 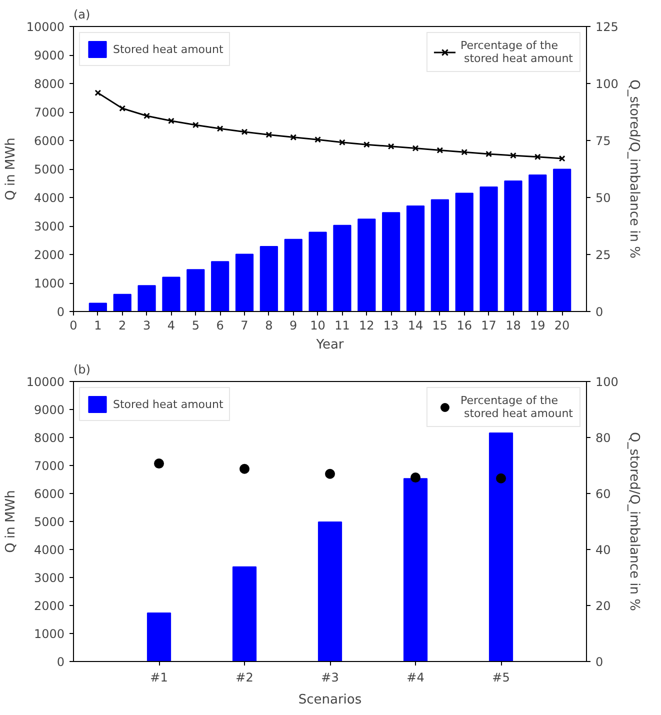 What do you see at coordinates (416, 325) in the screenshot?
I see `x-tick-label: 14` at bounding box center [416, 325].